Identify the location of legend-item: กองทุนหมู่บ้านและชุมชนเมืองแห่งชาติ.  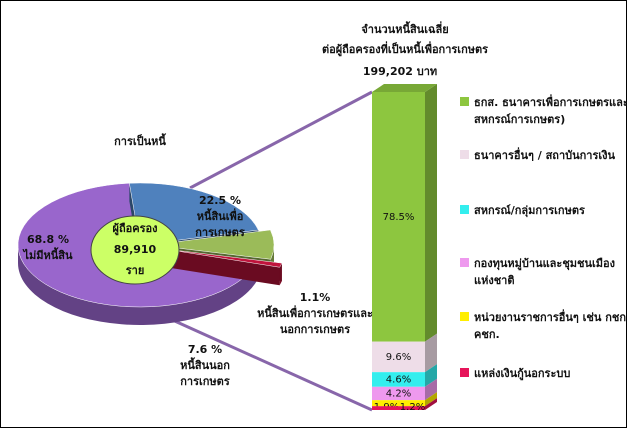
(543, 272).